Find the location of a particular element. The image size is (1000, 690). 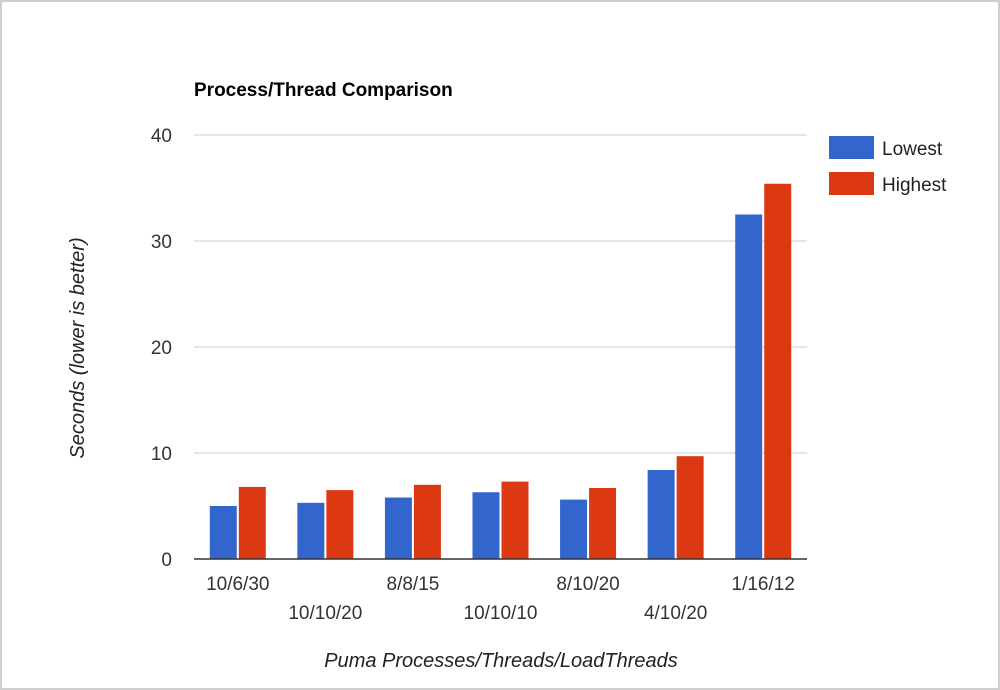

x-tick-label: 8/10/20 is located at coordinates (587, 584).